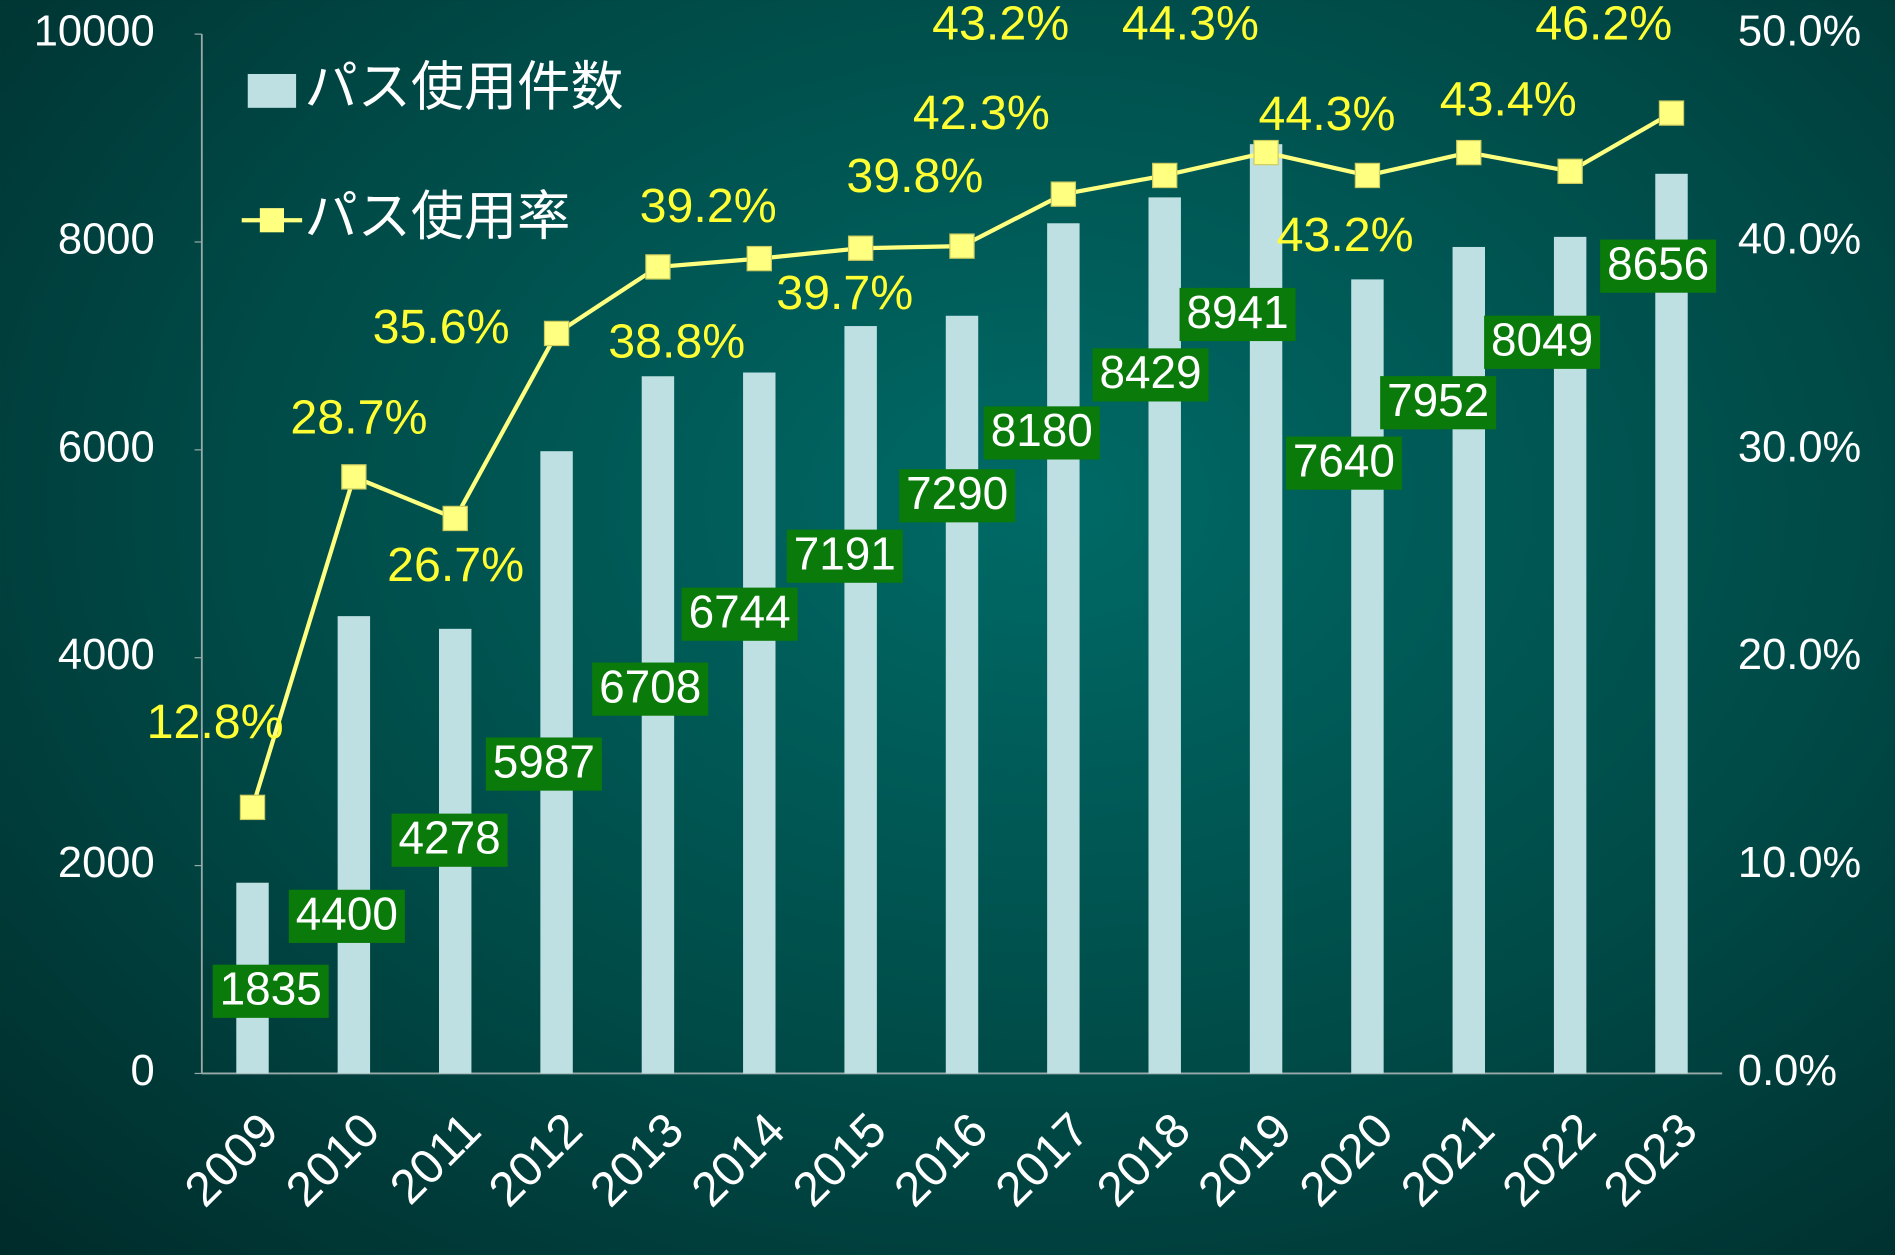  I want to click on bar-label: 5987, so click(544, 761).